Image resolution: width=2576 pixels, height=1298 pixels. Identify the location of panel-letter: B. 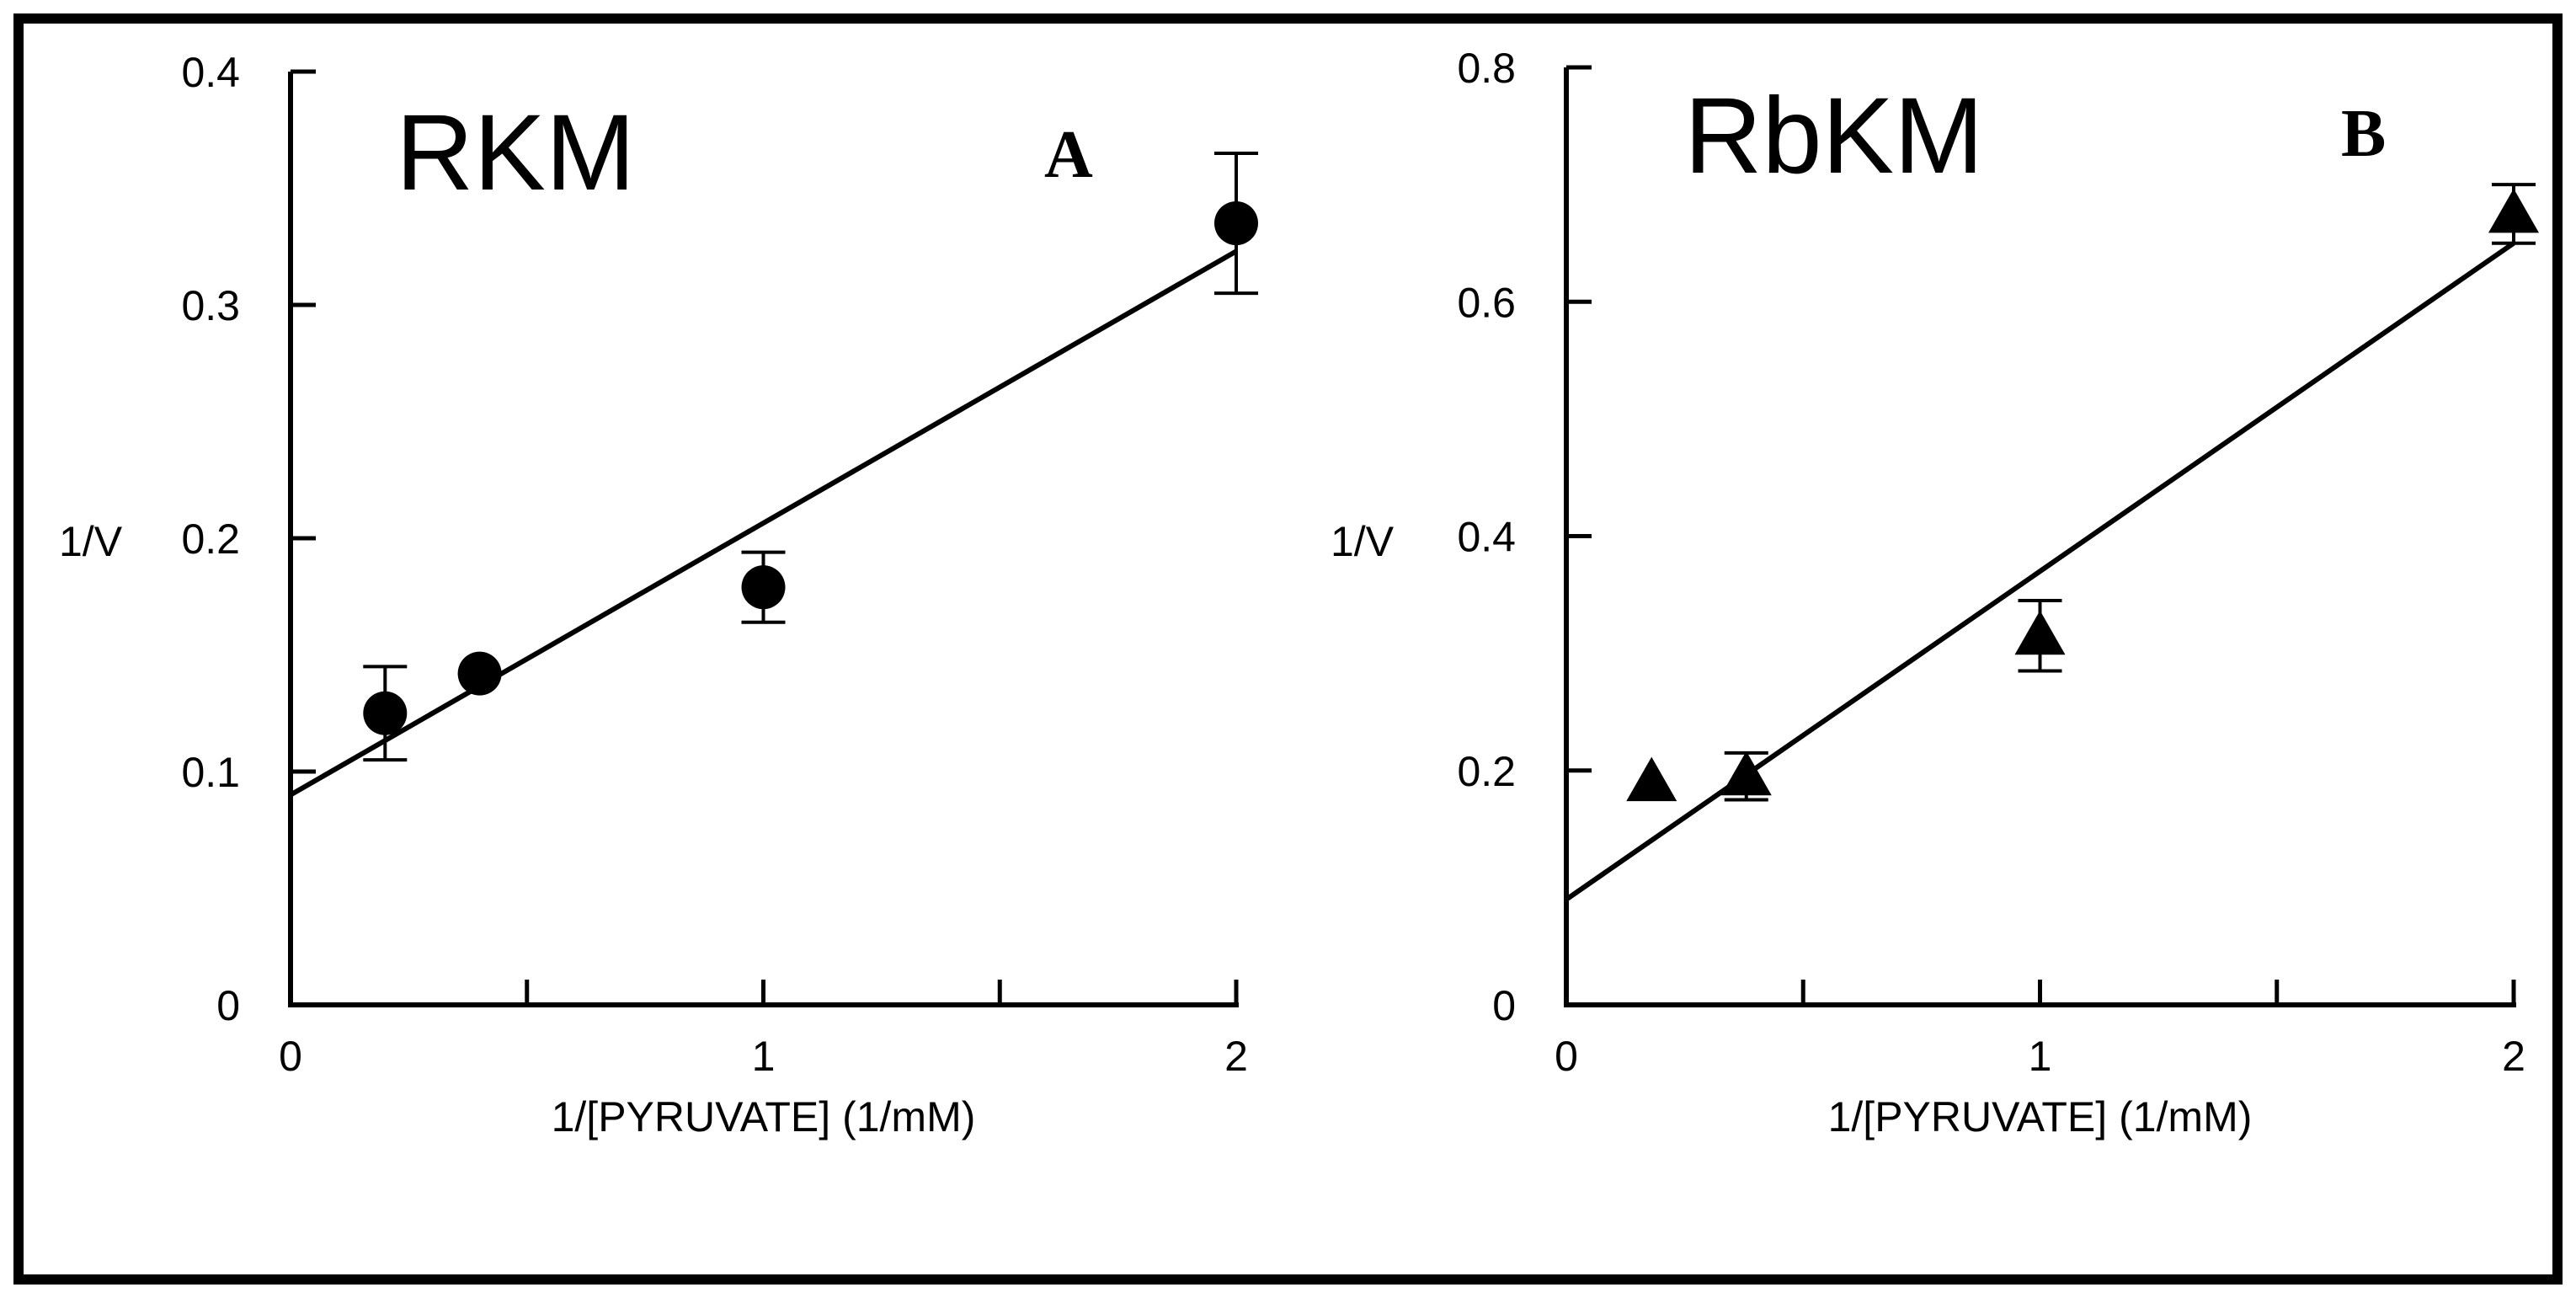
(2363, 134).